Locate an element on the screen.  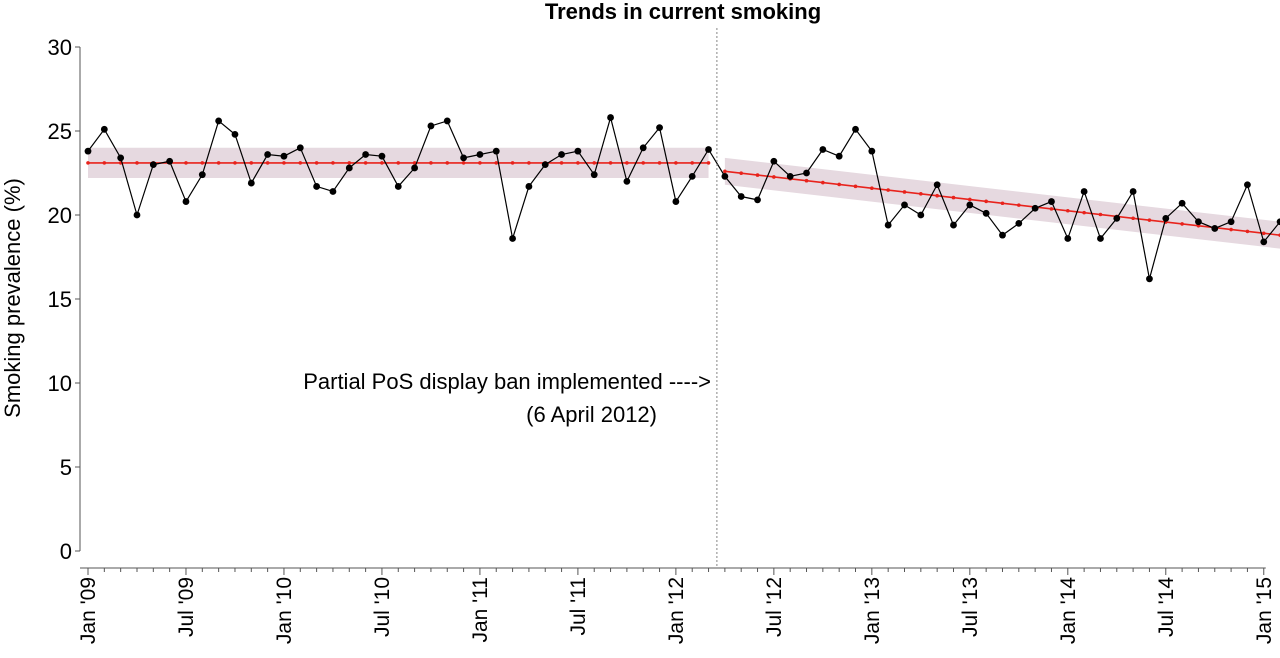
y-tick-label: 10 is located at coordinates (60, 383).